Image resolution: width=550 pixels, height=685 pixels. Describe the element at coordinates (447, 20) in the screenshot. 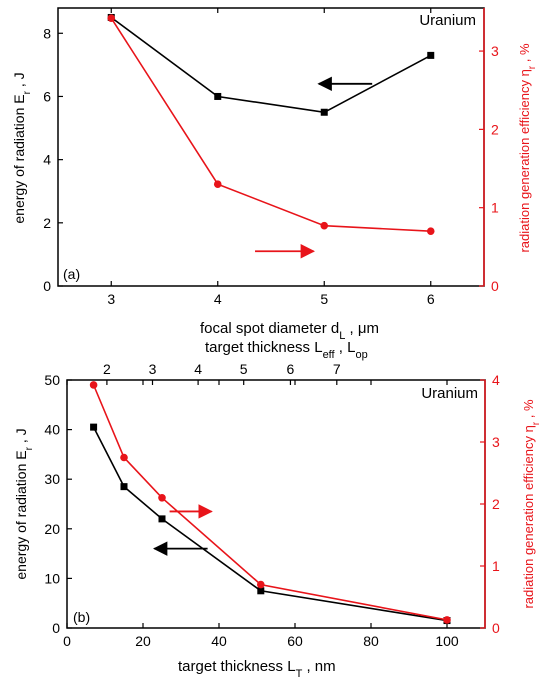

I see `annotation-a: Uranium` at that location.